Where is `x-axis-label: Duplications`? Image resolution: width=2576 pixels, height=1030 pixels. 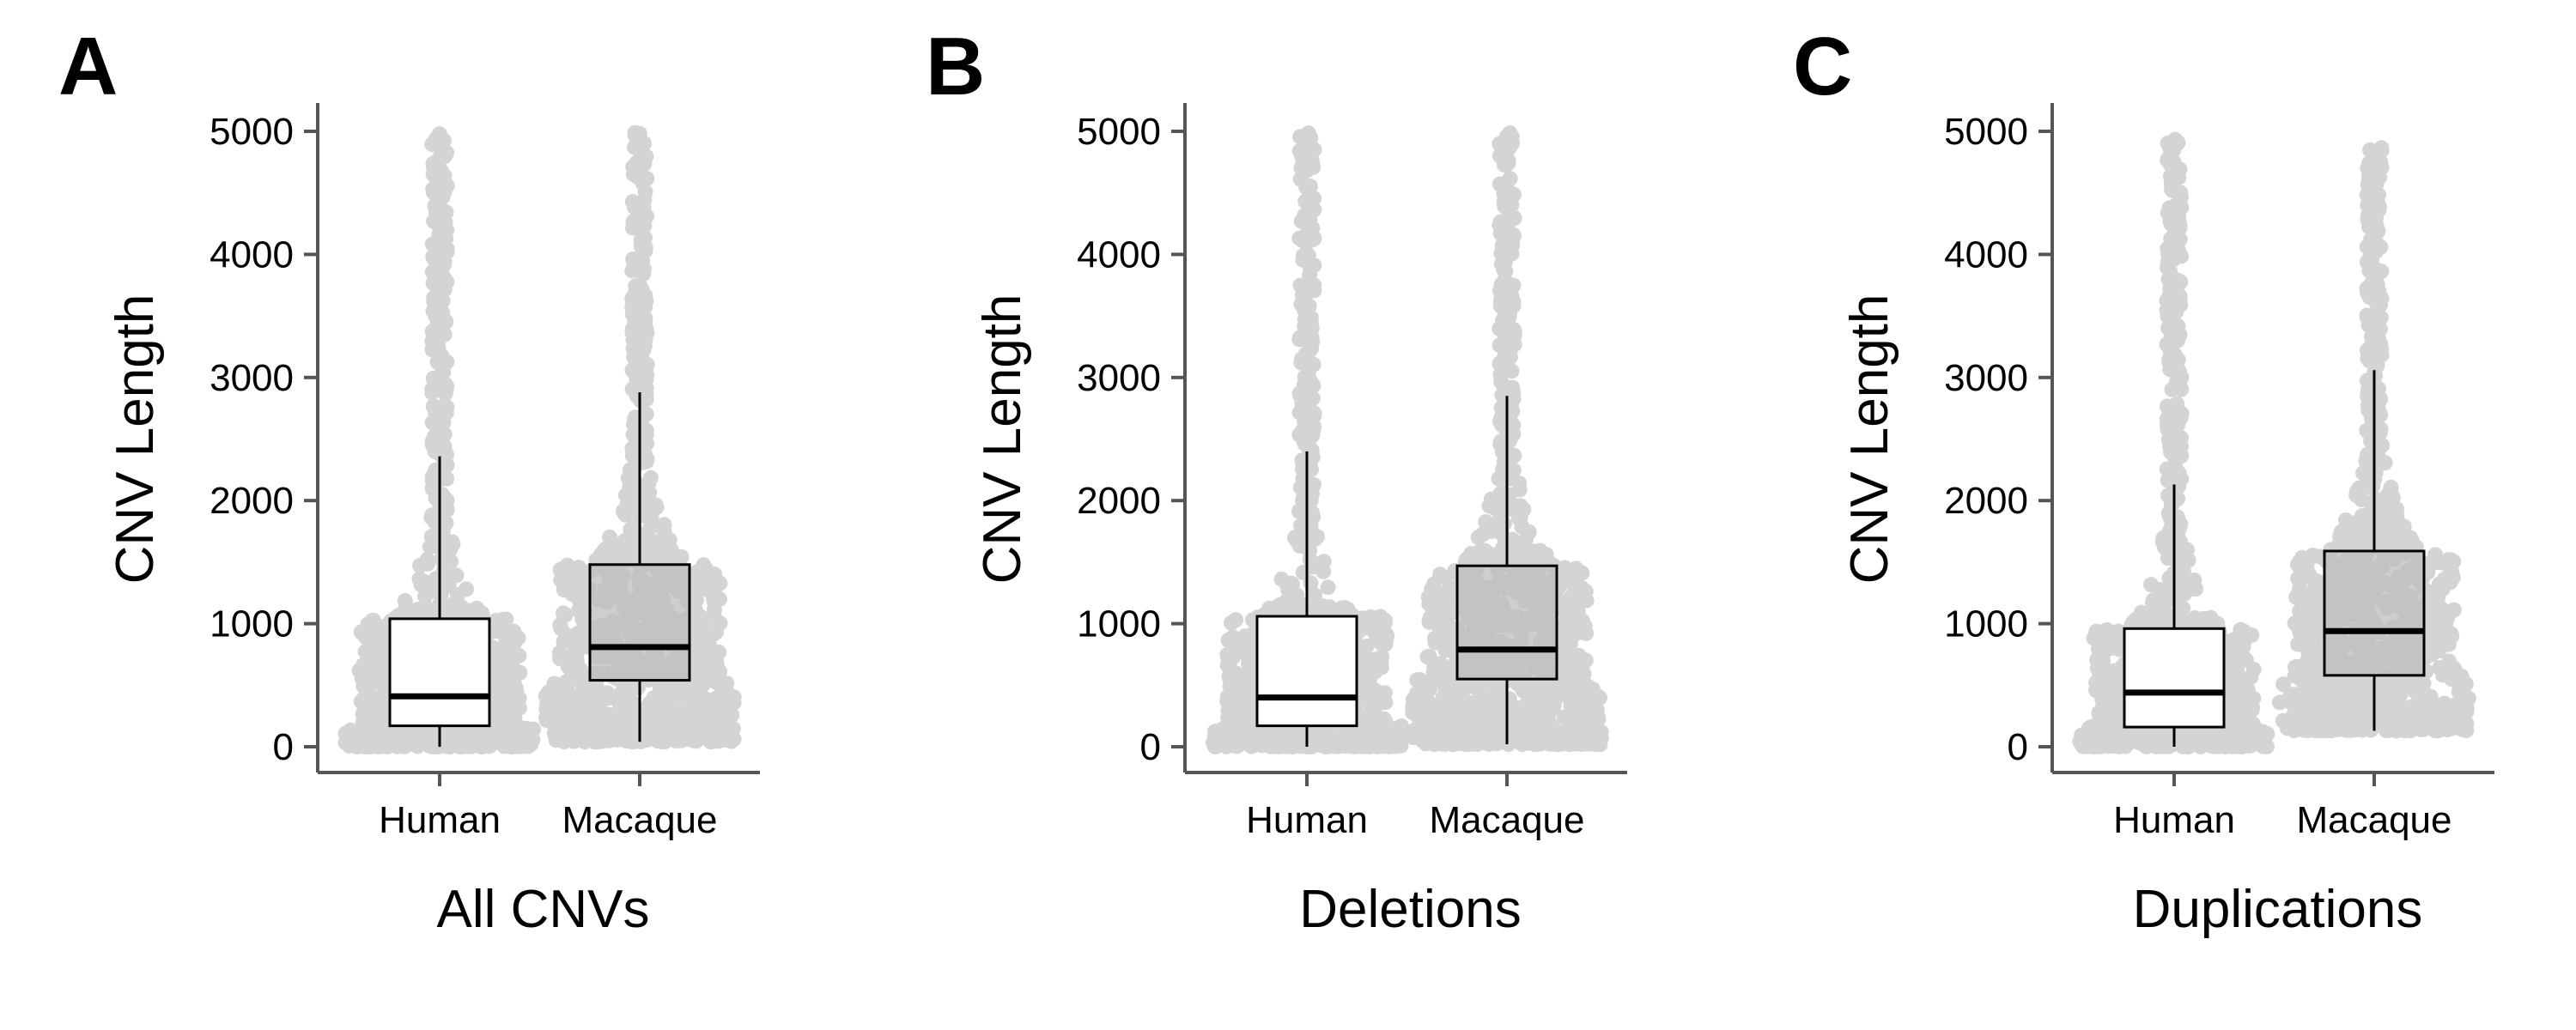
x-axis-label: Duplications is located at coordinates (2278, 909).